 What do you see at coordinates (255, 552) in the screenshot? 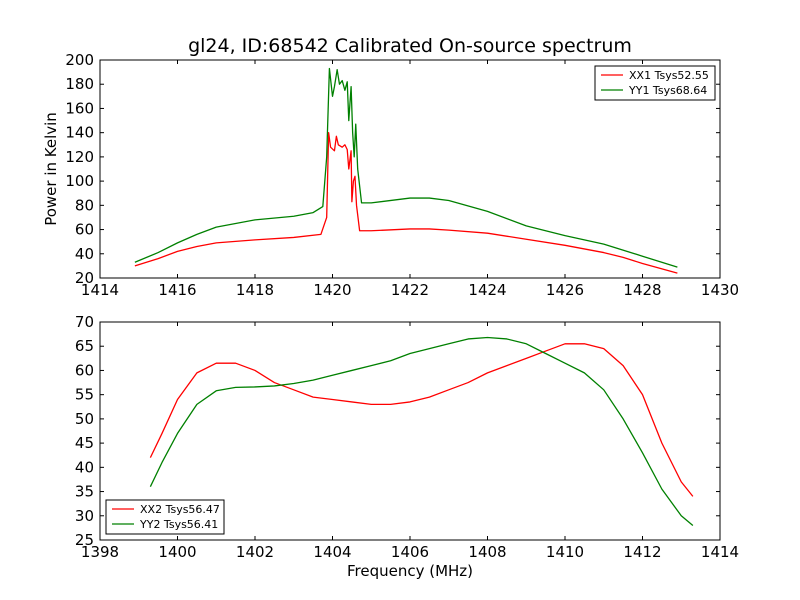
I see `x-tick-label: 1402` at bounding box center [255, 552].